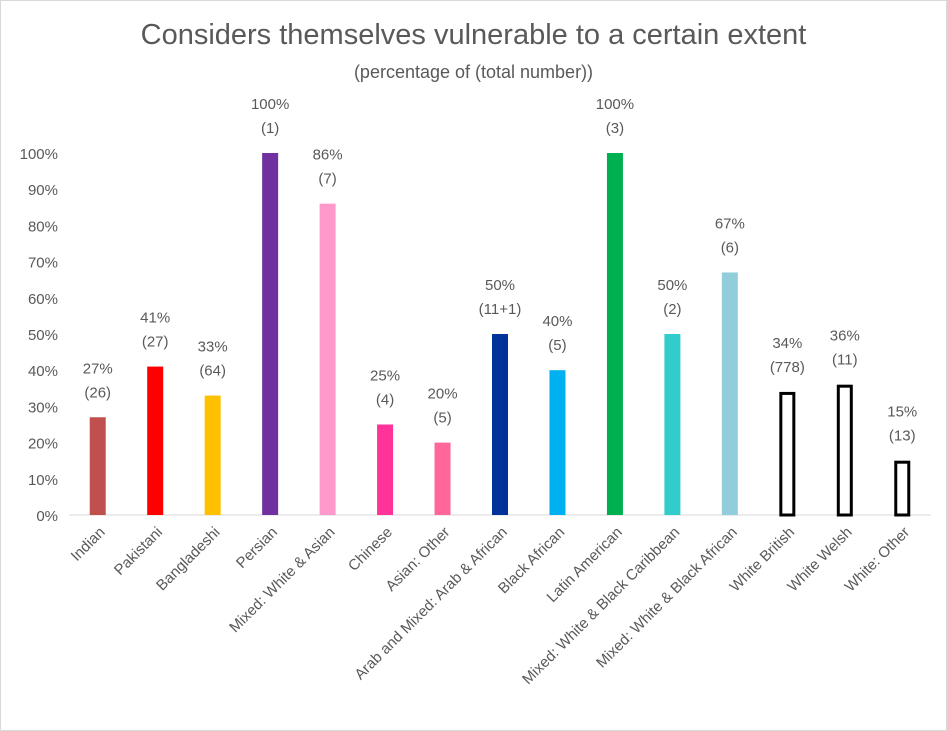  What do you see at coordinates (672, 309) in the screenshot?
I see `data-label-count: (2)` at bounding box center [672, 309].